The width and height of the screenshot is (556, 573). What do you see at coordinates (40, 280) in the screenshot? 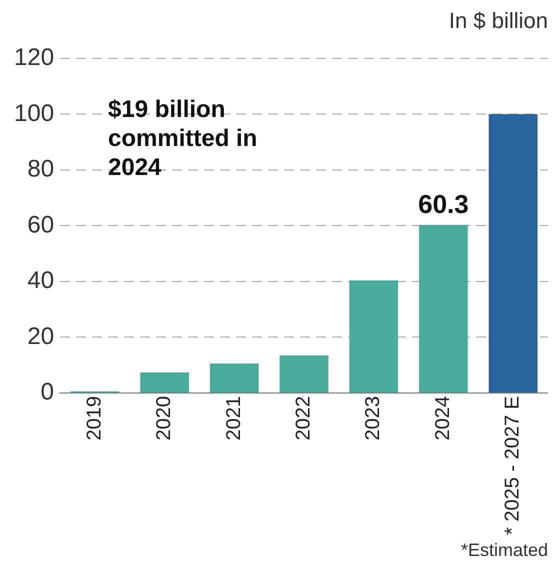
I see `y-tick-label: 40` at bounding box center [40, 280].